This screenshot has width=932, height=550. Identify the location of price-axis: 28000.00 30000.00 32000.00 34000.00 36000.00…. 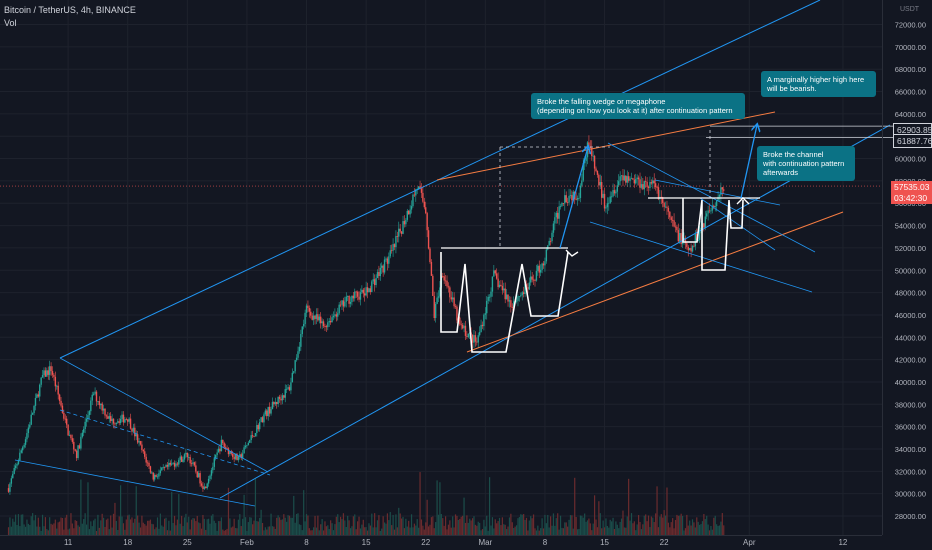
(904, 267).